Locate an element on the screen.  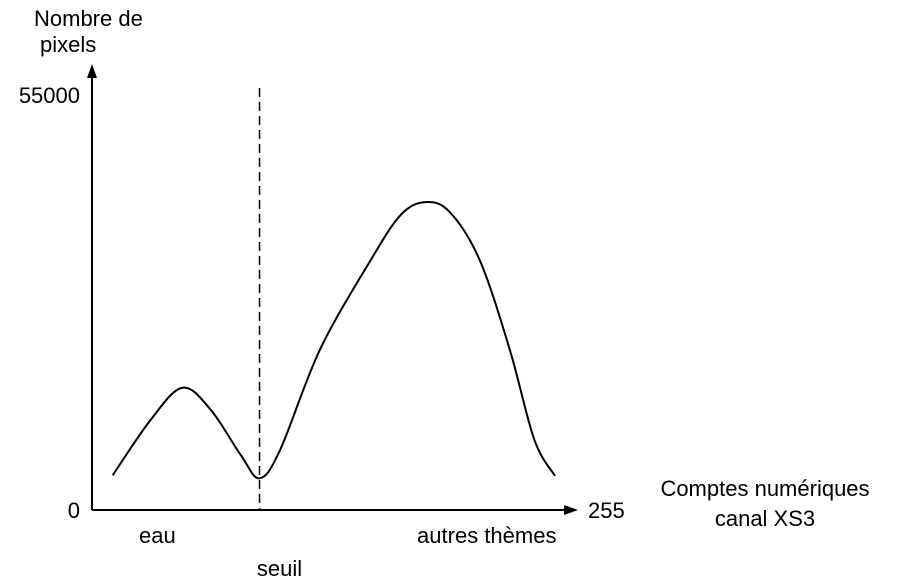
x-arrow is located at coordinates (571, 510).